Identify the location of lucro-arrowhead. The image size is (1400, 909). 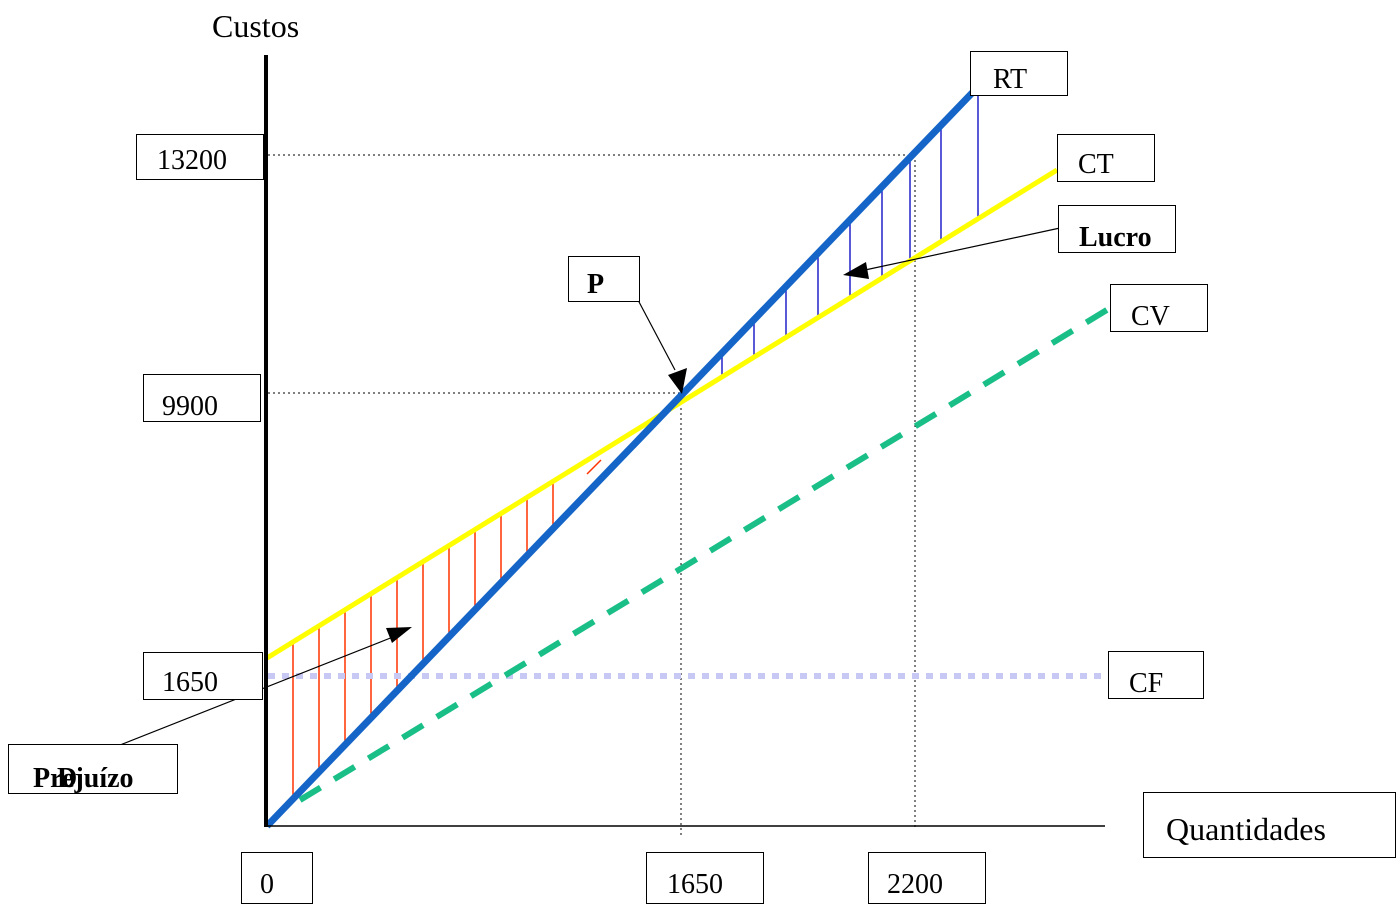
(856, 270).